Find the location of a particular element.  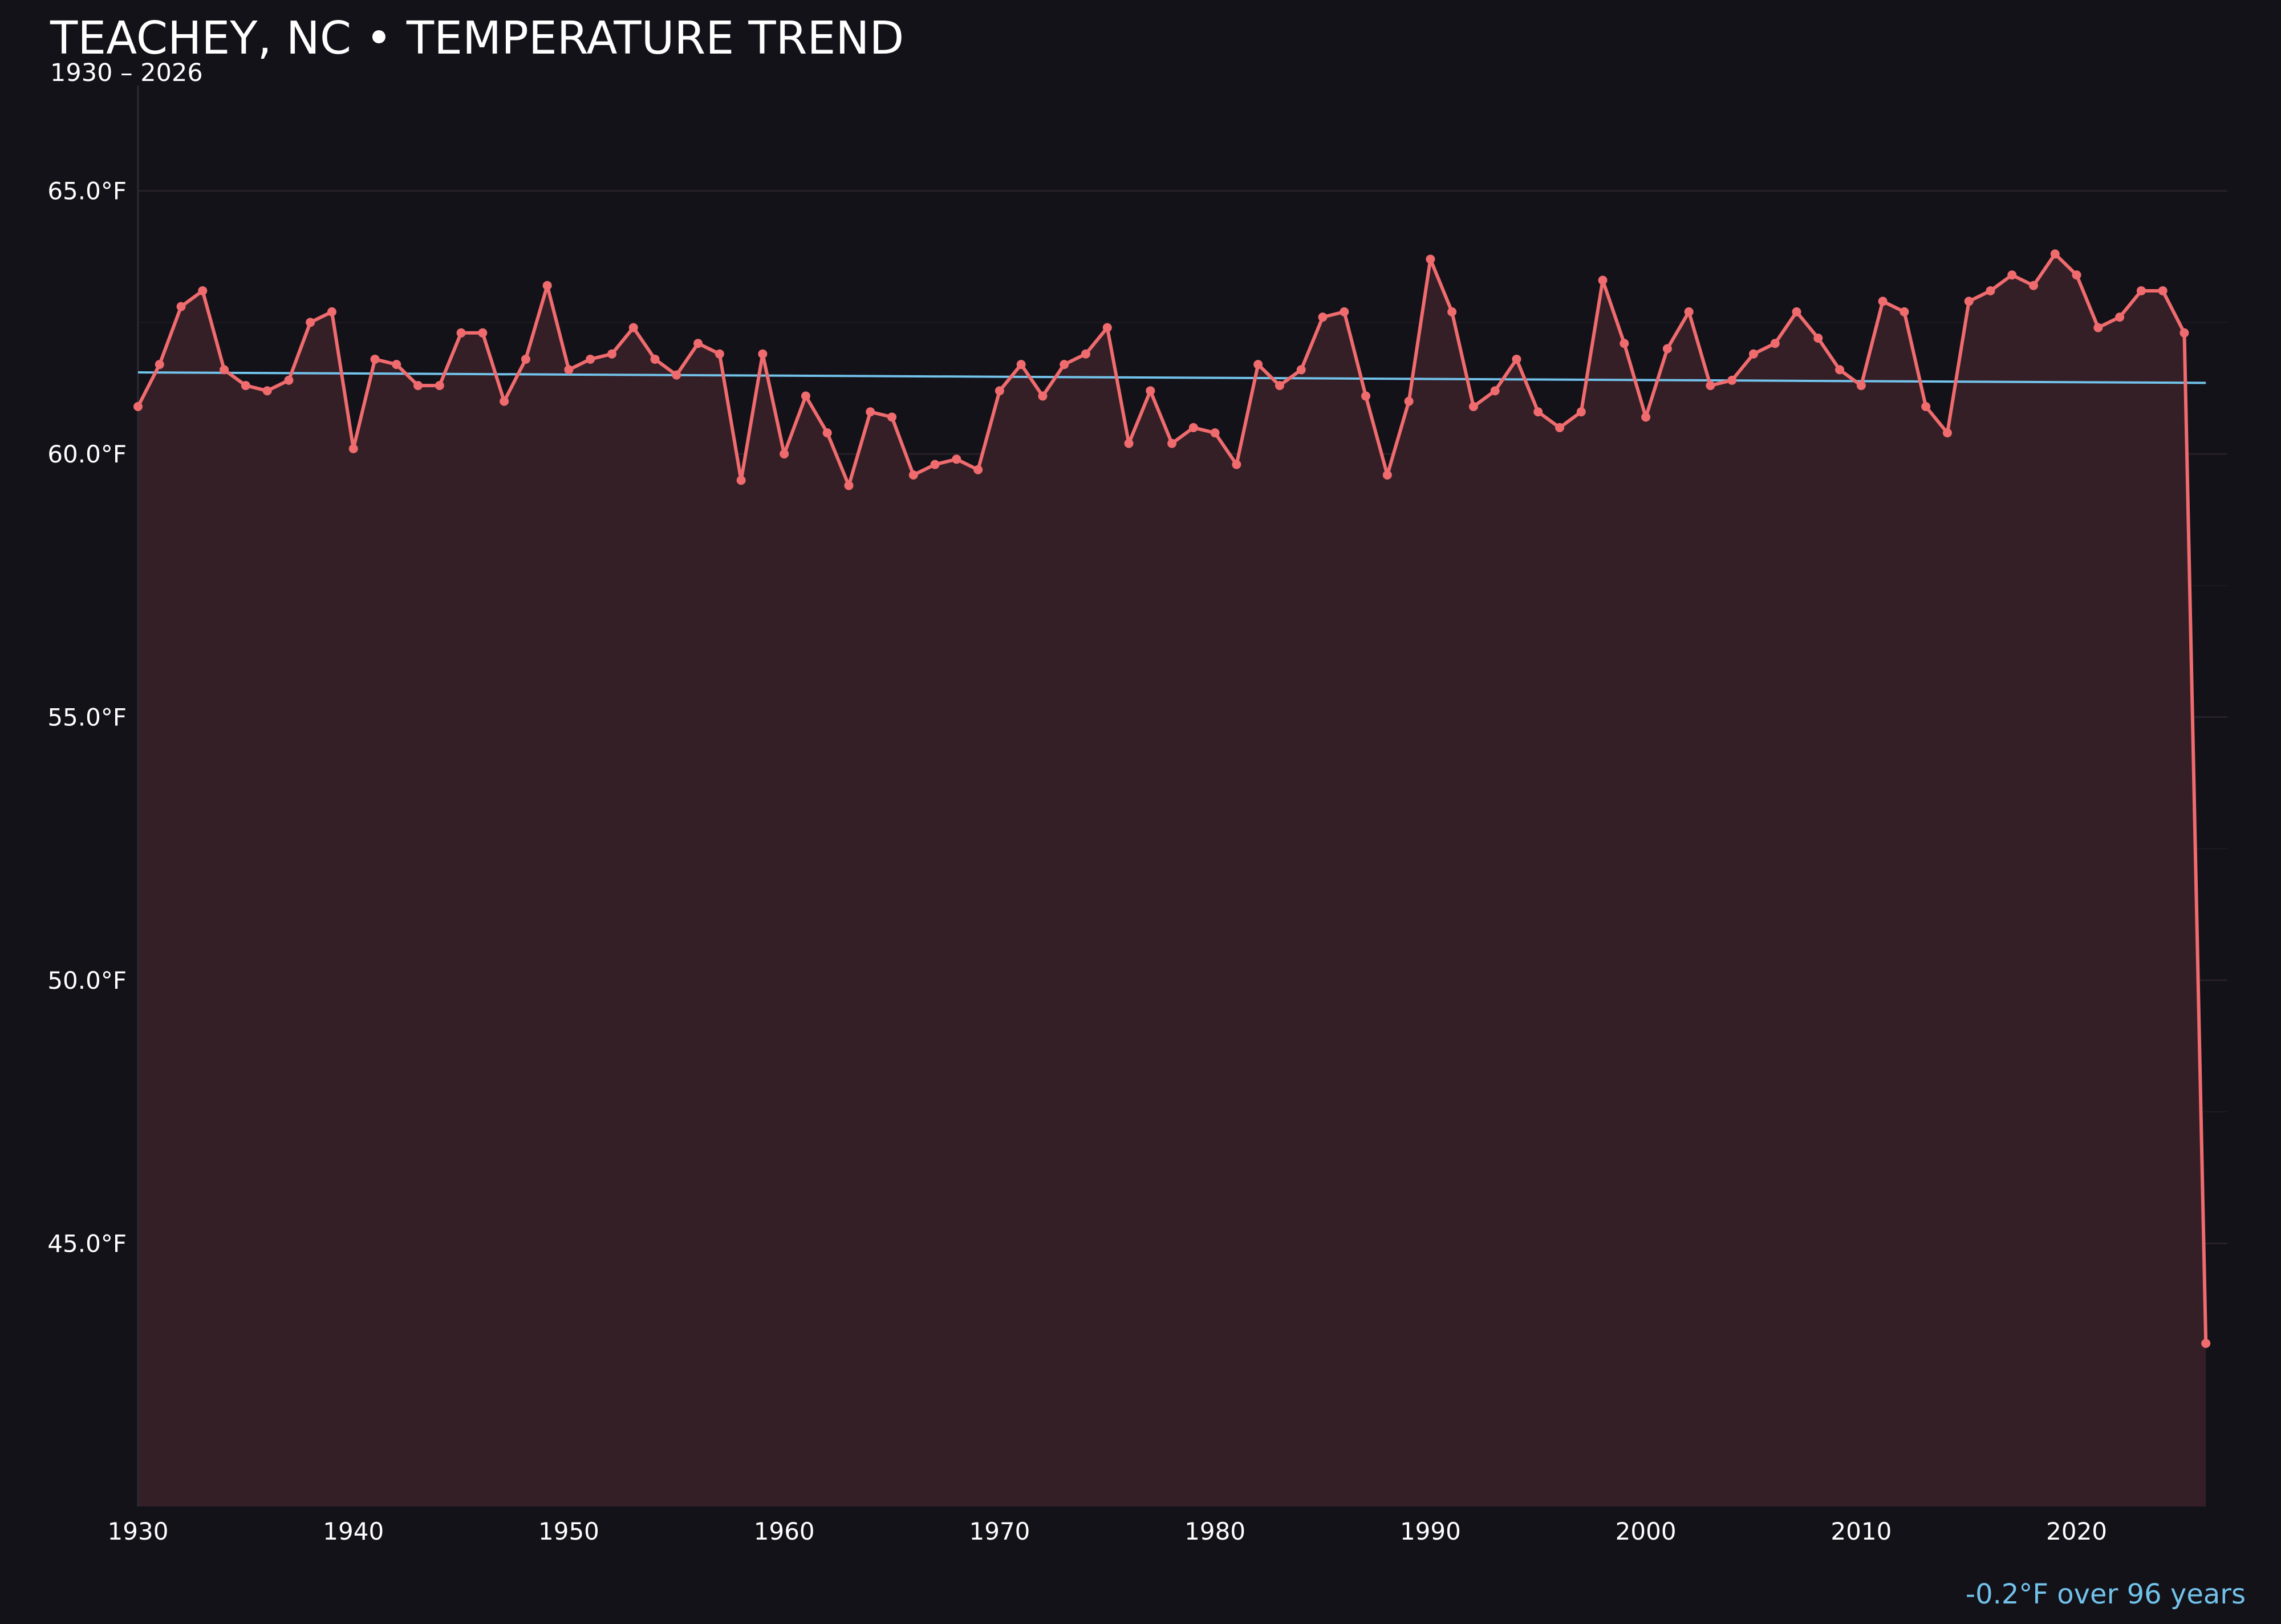

y-tick-labels: 45.0°F 50.0°F 55.0°F 60.0°F 65.0°F is located at coordinates (87, 717).